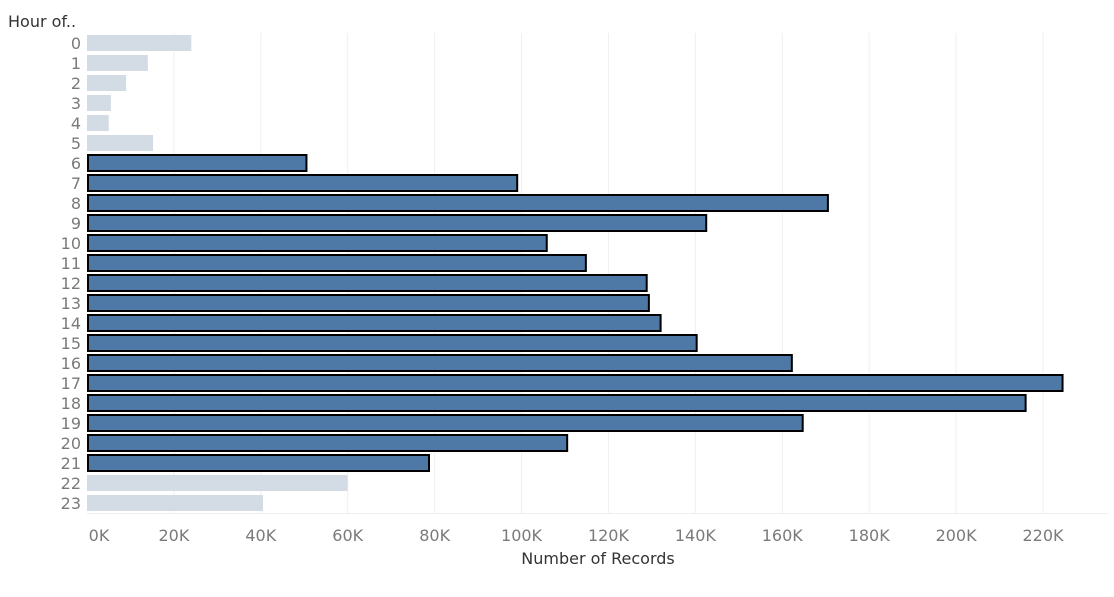 The width and height of the screenshot is (1114, 597). I want to click on y-tick-label-16: 16, so click(71, 363).